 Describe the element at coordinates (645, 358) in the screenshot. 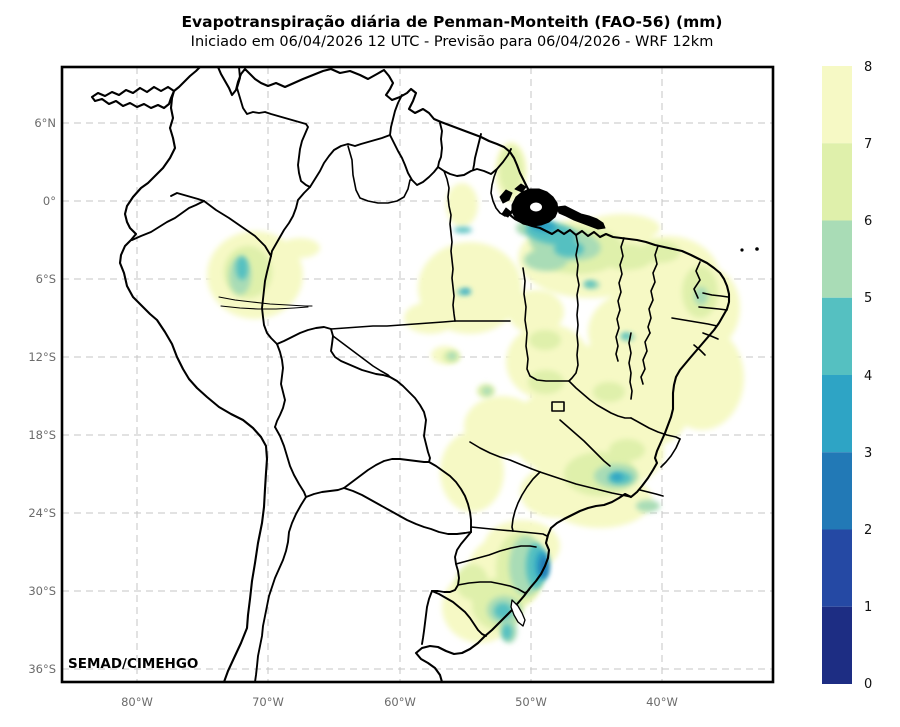

I see `state-border-piaui-bahia` at that location.